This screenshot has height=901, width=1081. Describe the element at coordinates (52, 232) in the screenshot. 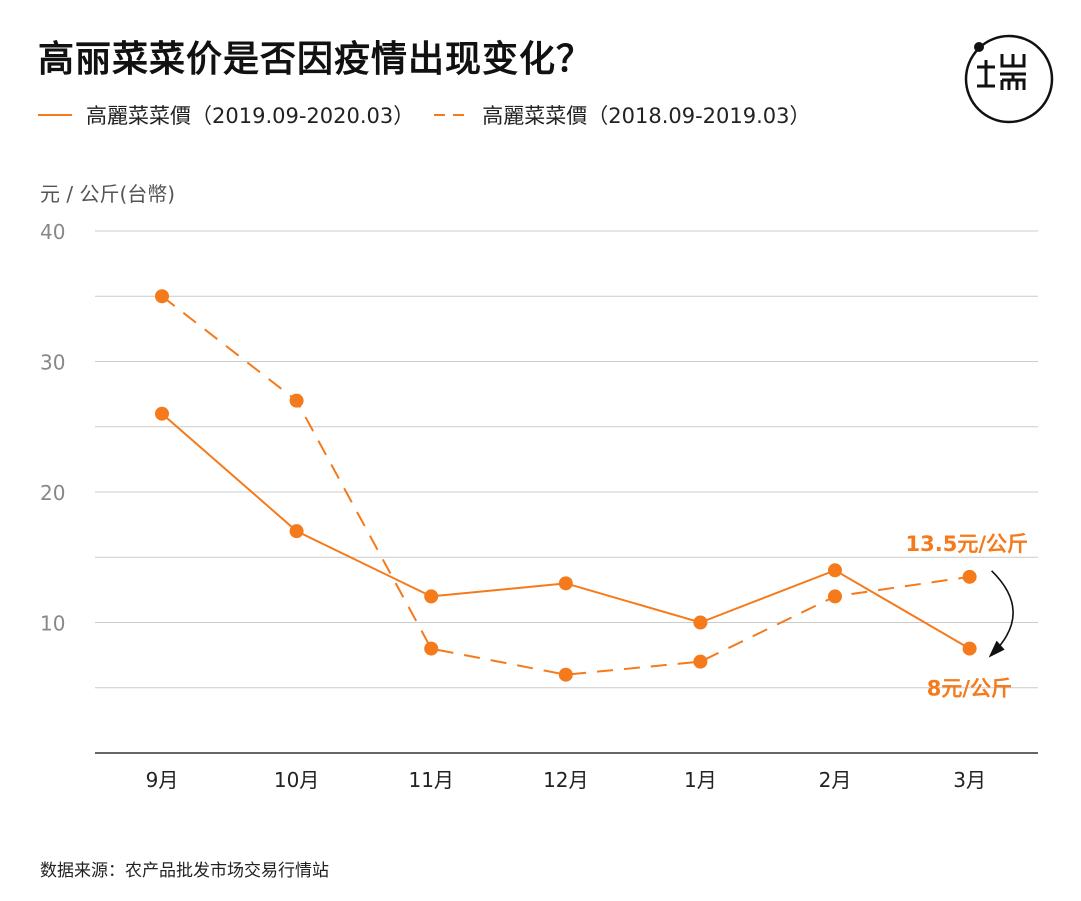

I see `y-tick-label: 40` at that location.